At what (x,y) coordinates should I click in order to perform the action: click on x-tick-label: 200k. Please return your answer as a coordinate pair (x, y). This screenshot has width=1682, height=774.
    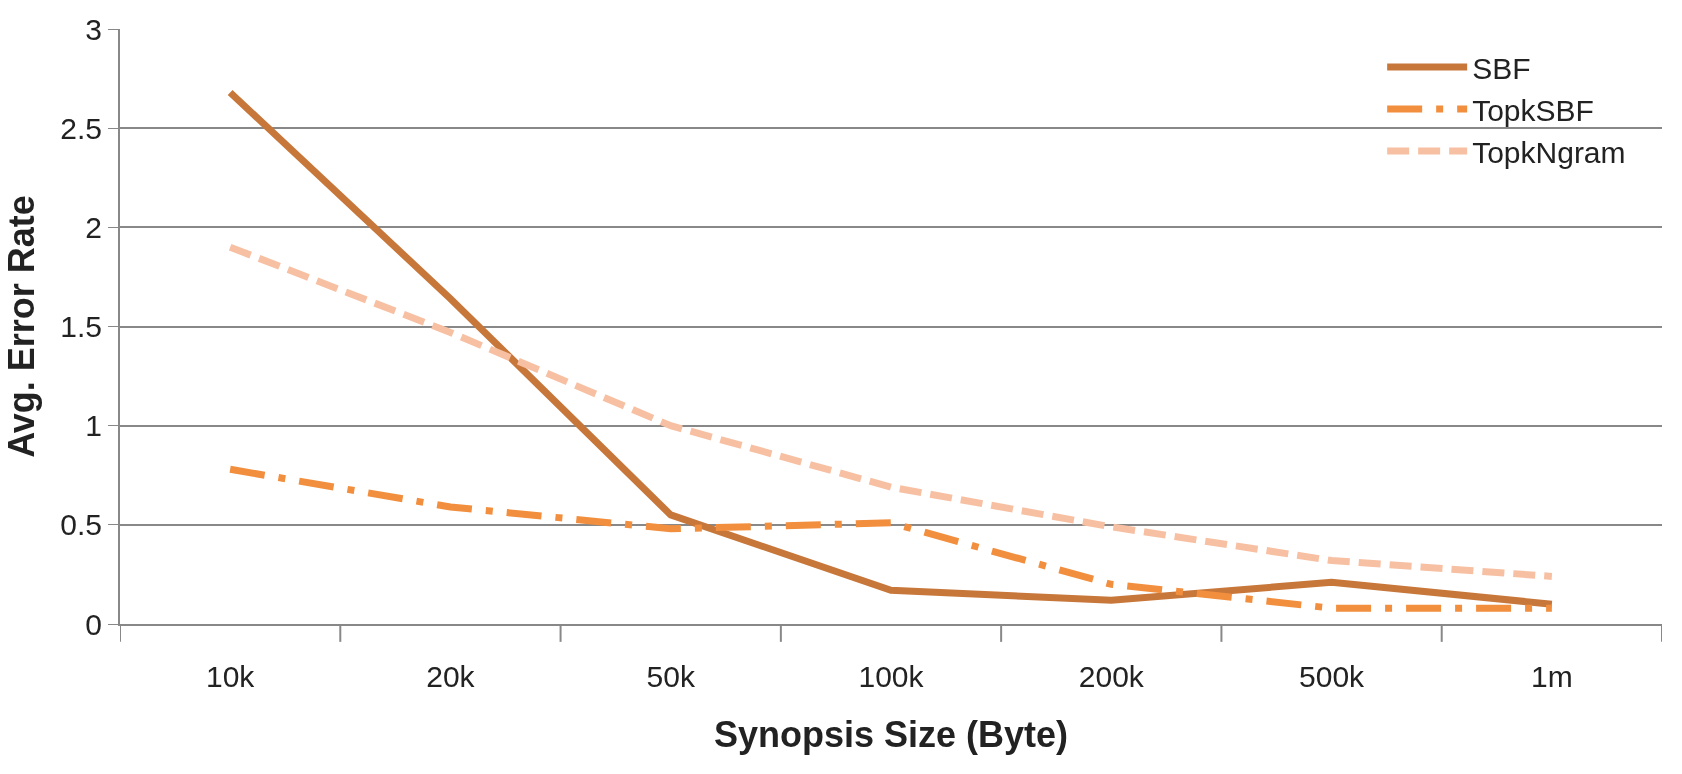
    Looking at the image, I should click on (1111, 676).